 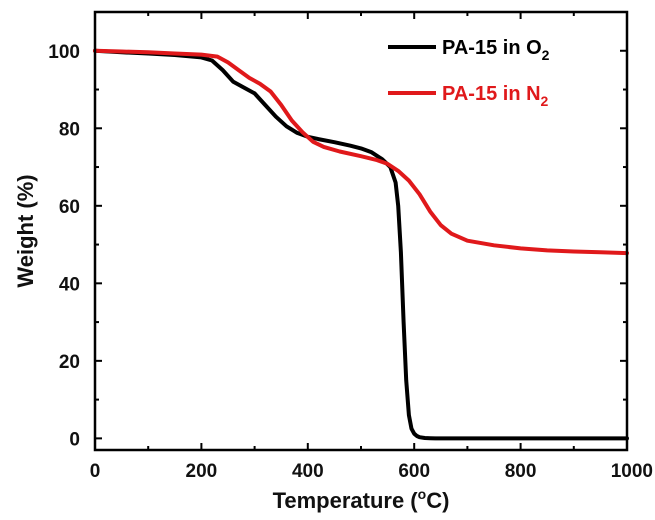 What do you see at coordinates (492, 48) in the screenshot?
I see `legend-label-o2-main: PA-15 in O` at bounding box center [492, 48].